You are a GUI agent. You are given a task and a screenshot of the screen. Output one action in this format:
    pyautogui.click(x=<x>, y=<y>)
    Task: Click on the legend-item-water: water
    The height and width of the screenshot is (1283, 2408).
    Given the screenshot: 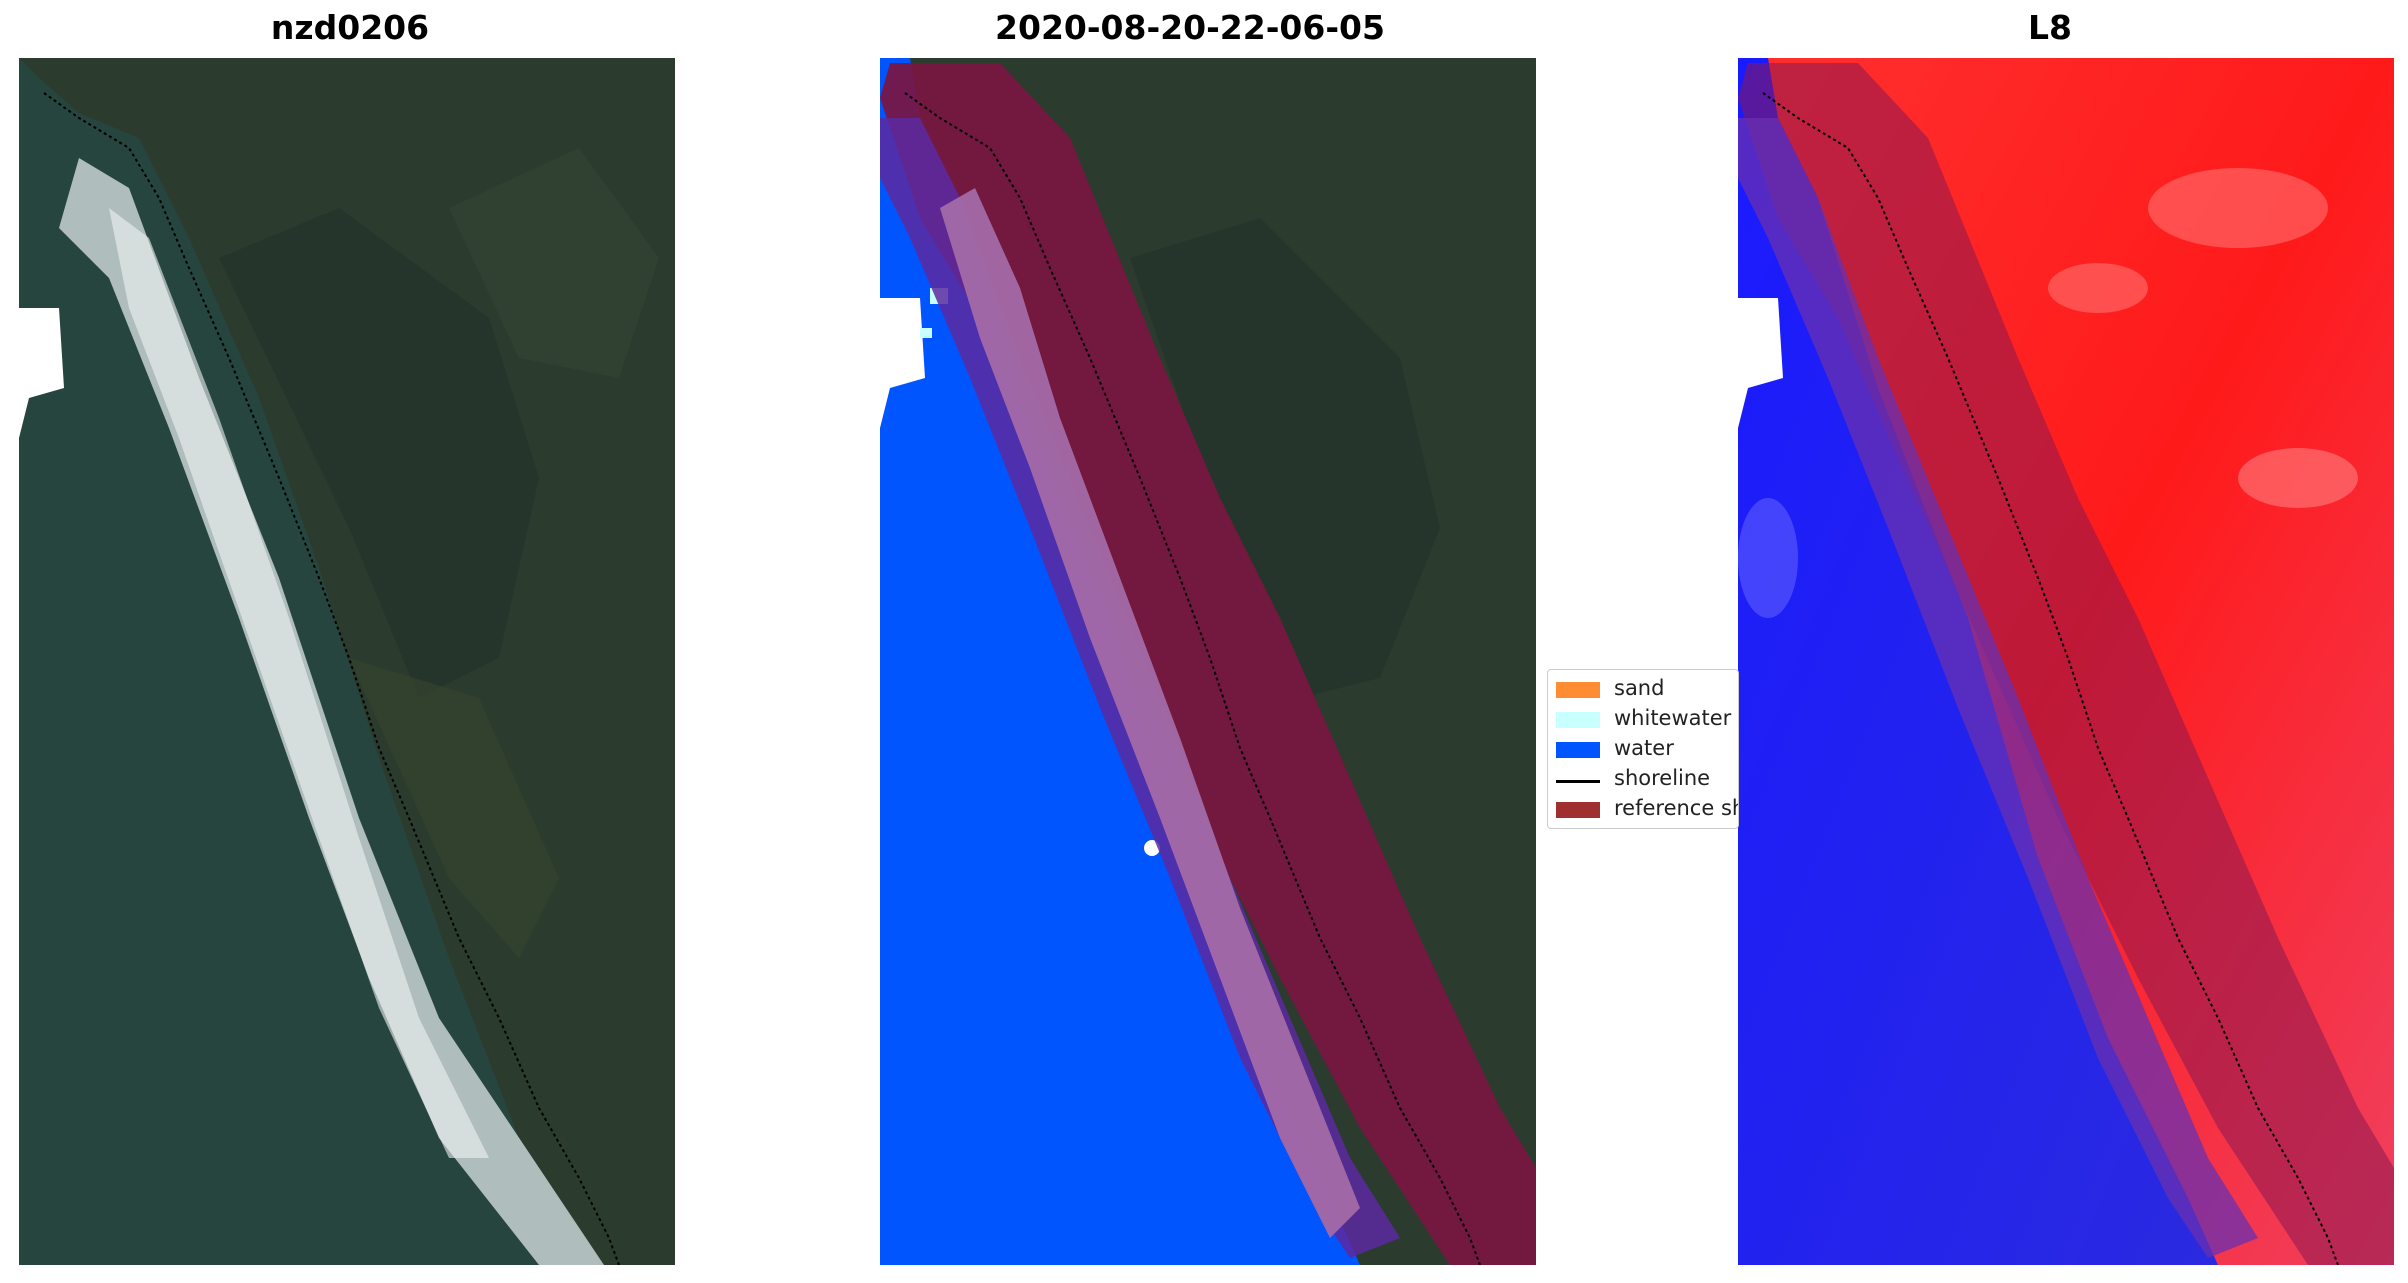 What is the action you would take?
    pyautogui.click(x=1643, y=747)
    